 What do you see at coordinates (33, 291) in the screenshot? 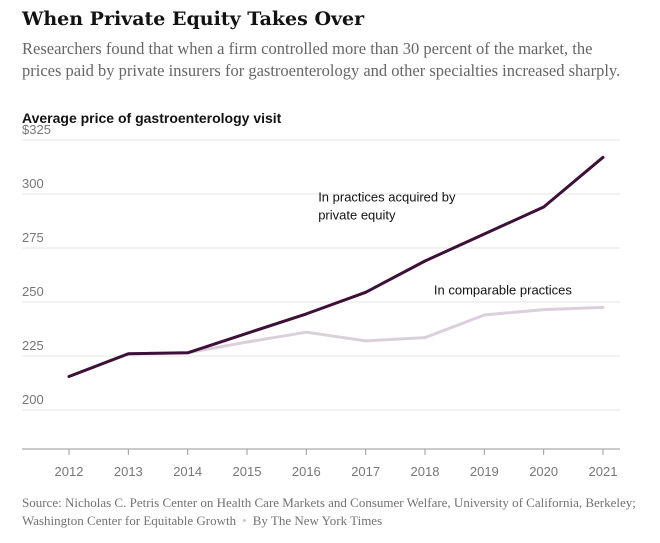
I see `y-tick-label: 250` at bounding box center [33, 291].